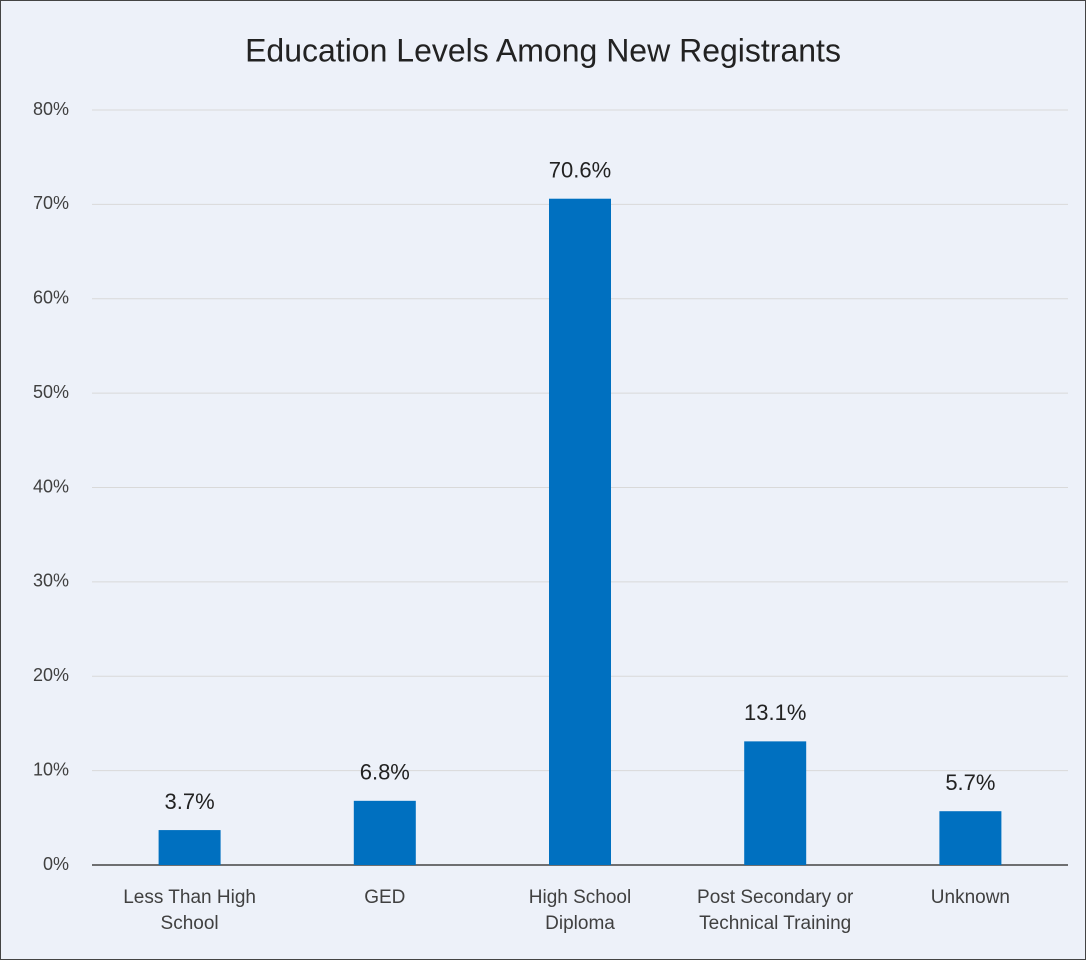 The height and width of the screenshot is (960, 1086). What do you see at coordinates (51, 769) in the screenshot?
I see `y-tick-label: 10%` at bounding box center [51, 769].